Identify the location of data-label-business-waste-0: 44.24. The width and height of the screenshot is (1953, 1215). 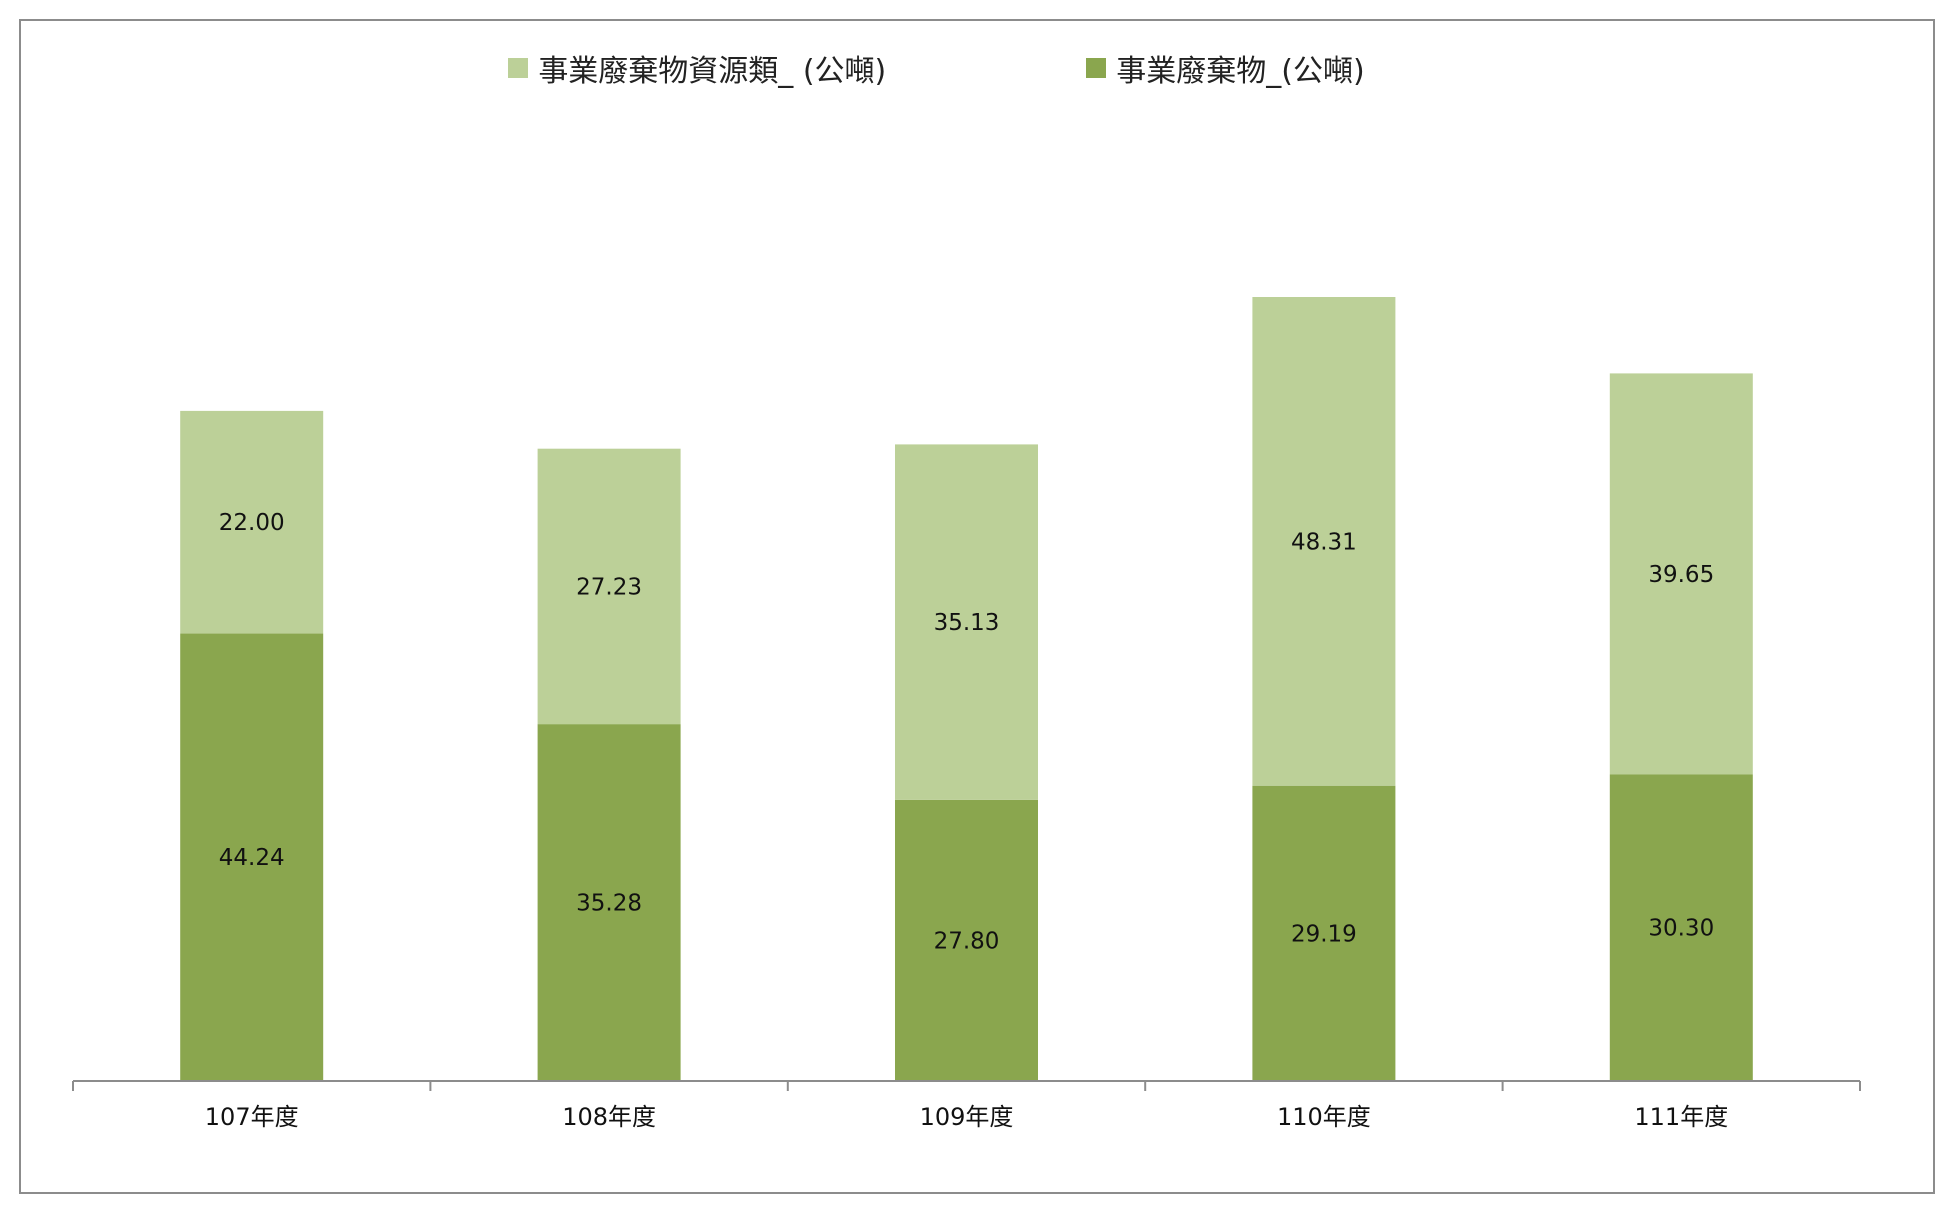
(252, 858).